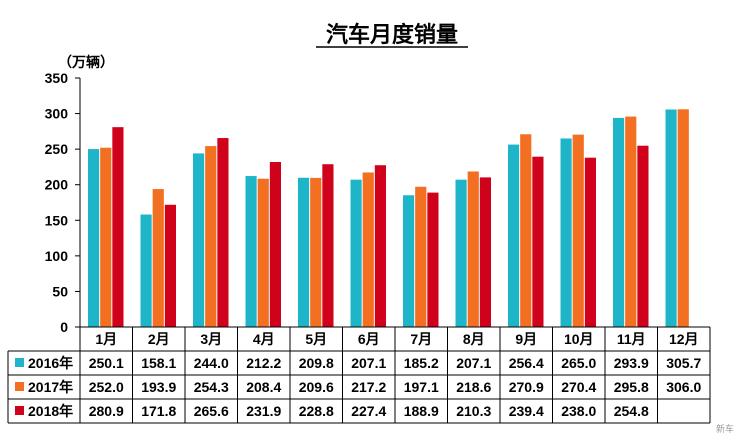 Image resolution: width=744 pixels, height=440 pixels. Describe the element at coordinates (118, 227) in the screenshot. I see `bar-2018年-1月` at that location.